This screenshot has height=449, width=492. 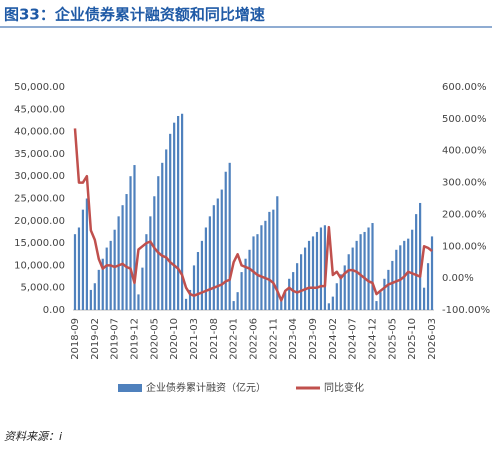 I want to click on y2-tick-label: 500.00%, so click(x=464, y=119).